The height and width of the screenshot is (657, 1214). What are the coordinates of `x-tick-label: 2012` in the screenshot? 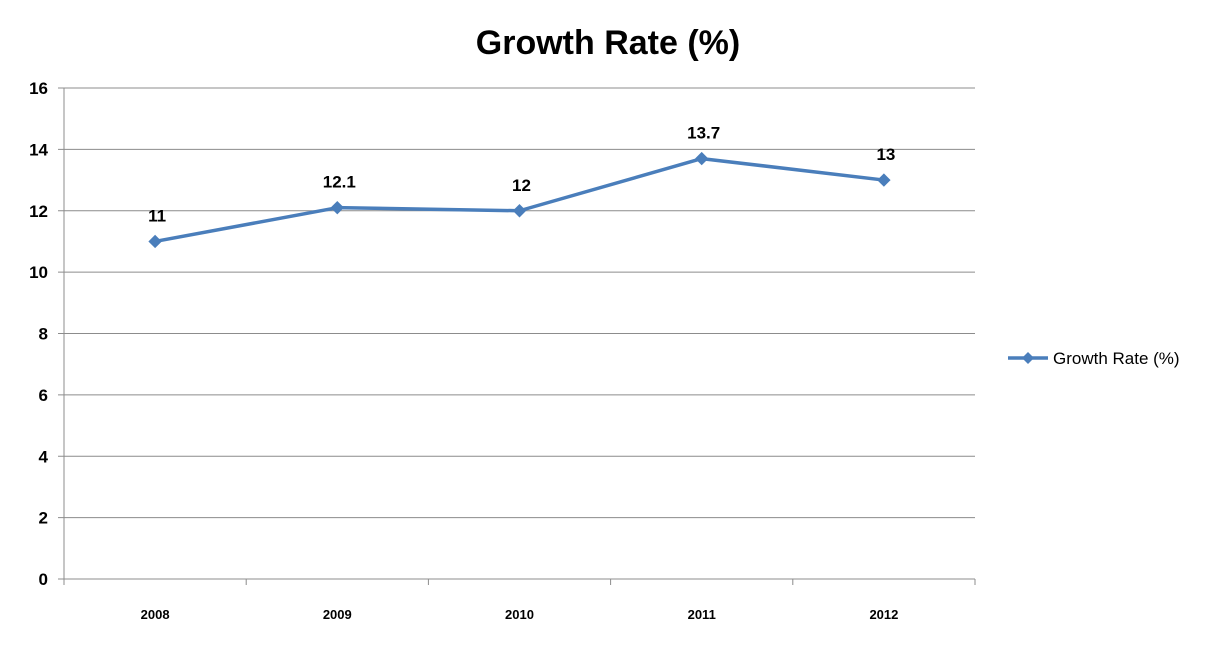 It's located at (883, 614).